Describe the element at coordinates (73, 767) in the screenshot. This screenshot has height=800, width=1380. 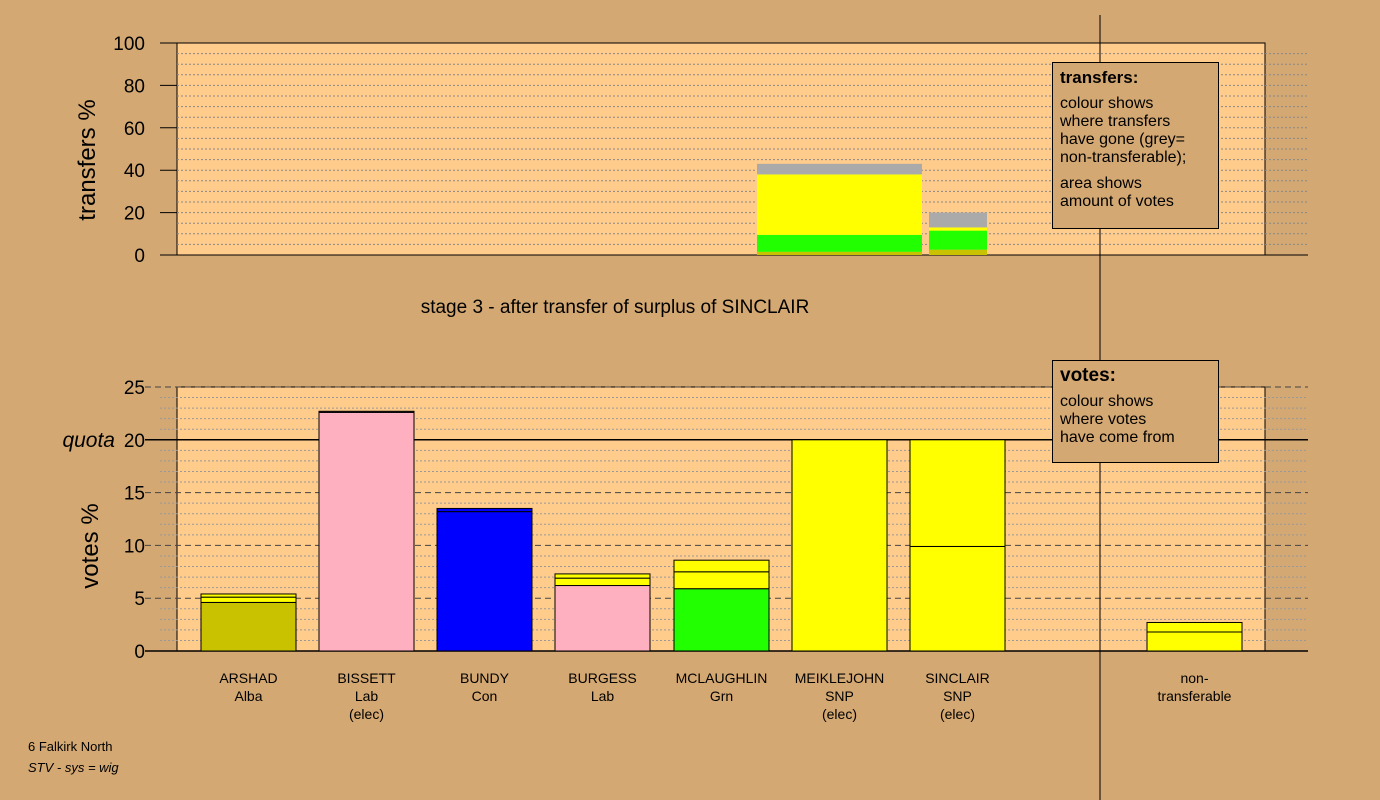
I see `system-label: STV - sys = wig` at that location.